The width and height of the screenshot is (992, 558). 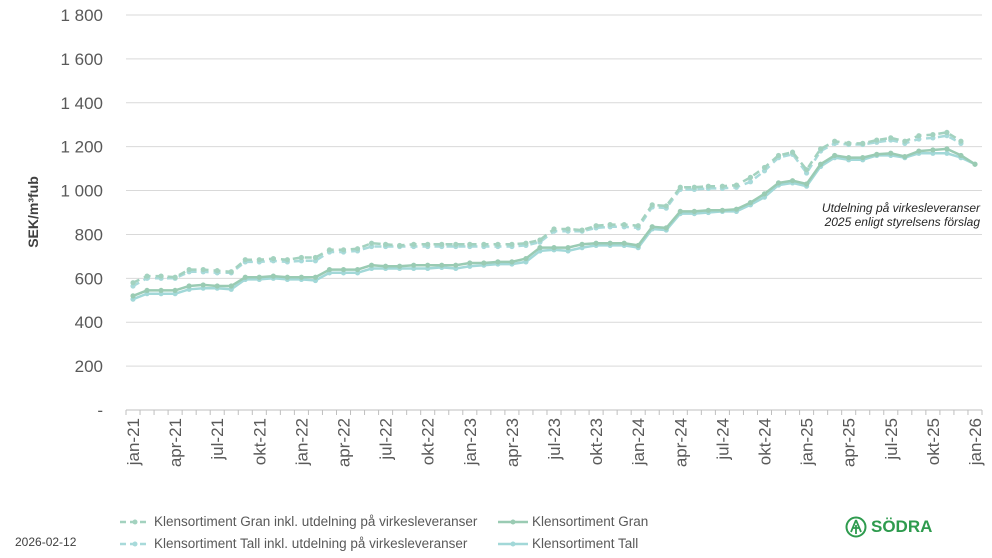 I want to click on x-tick-label: jan-23, so click(x=470, y=442).